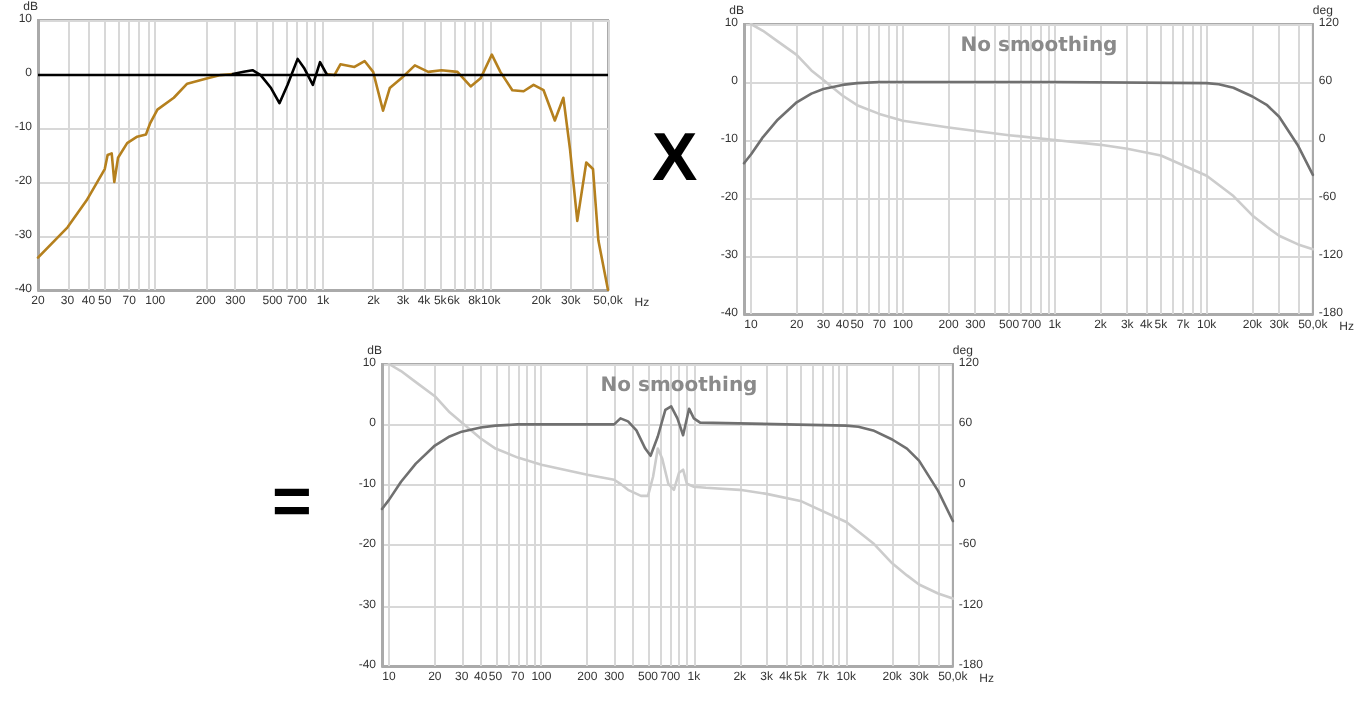 The height and width of the screenshot is (702, 1360). What do you see at coordinates (675, 158) in the screenshot?
I see `text: X` at bounding box center [675, 158].